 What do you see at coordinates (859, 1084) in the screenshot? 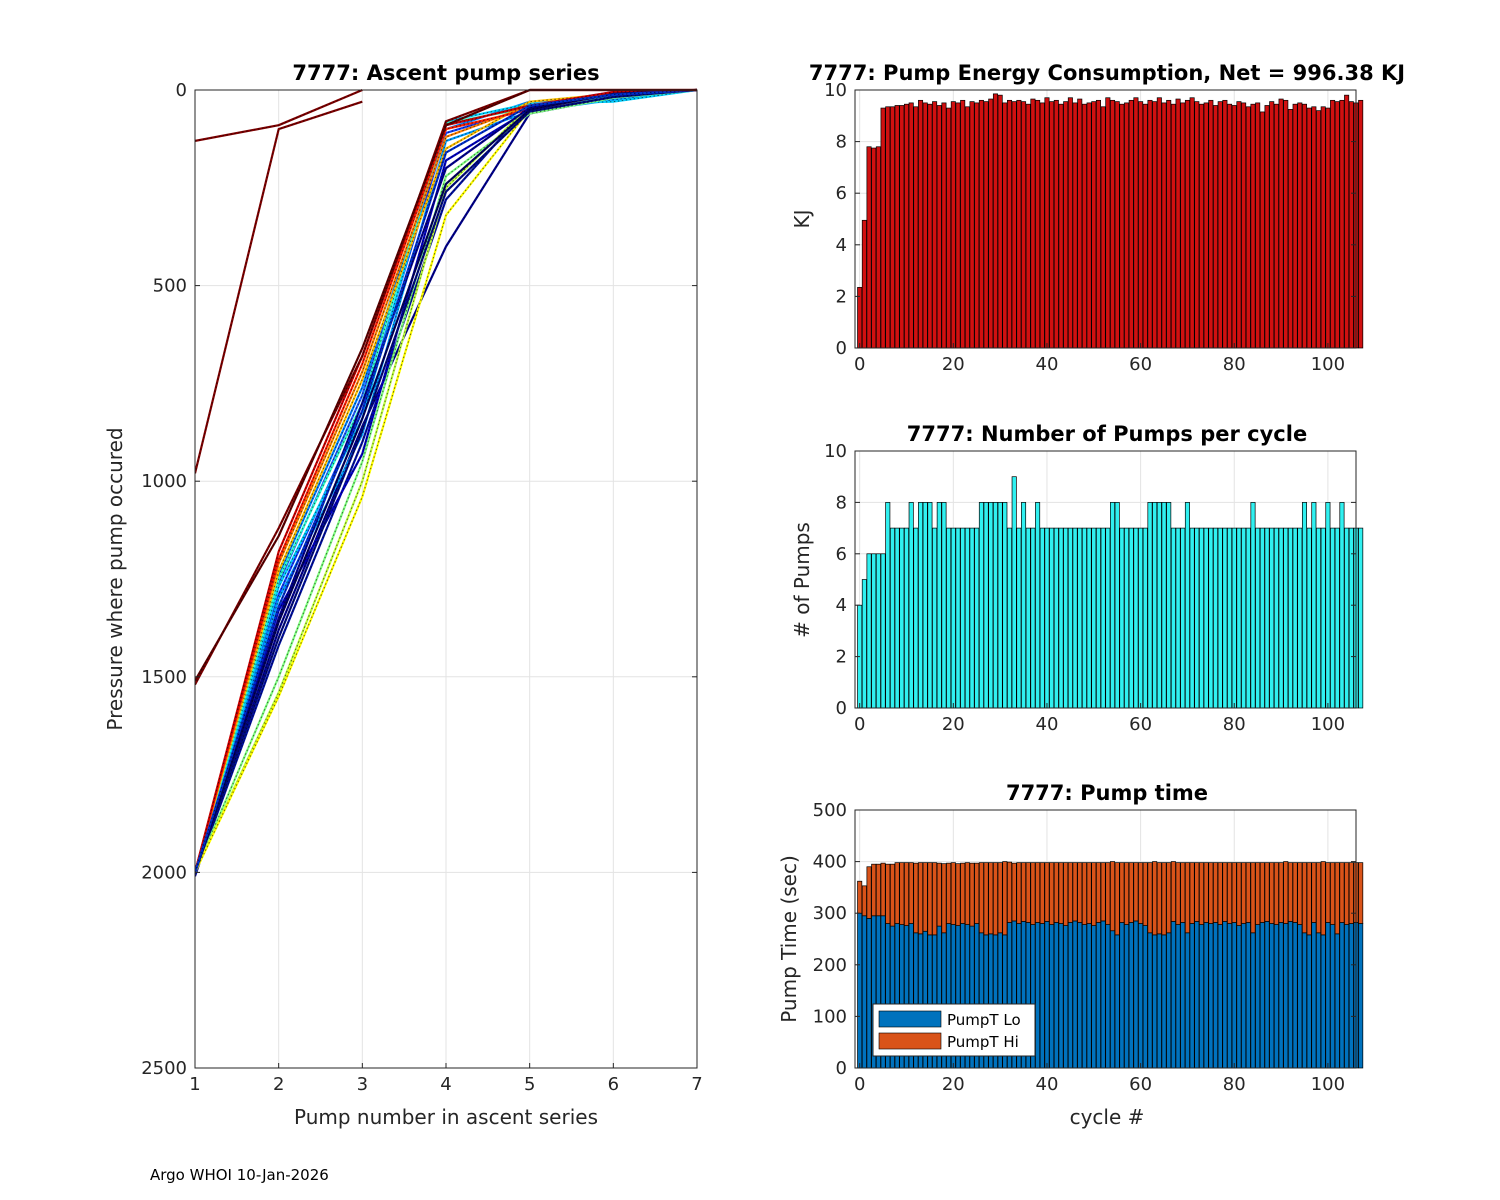
I see `x-tick-label: 0` at bounding box center [859, 1084].